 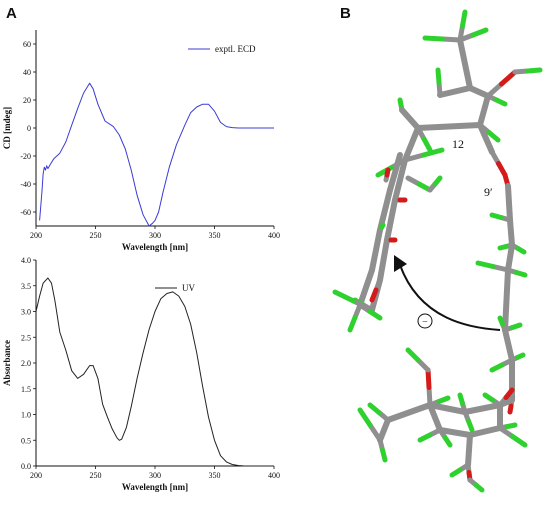 What do you see at coordinates (26, 363) in the screenshot?
I see `y-tick-label: 2.0` at bounding box center [26, 363].